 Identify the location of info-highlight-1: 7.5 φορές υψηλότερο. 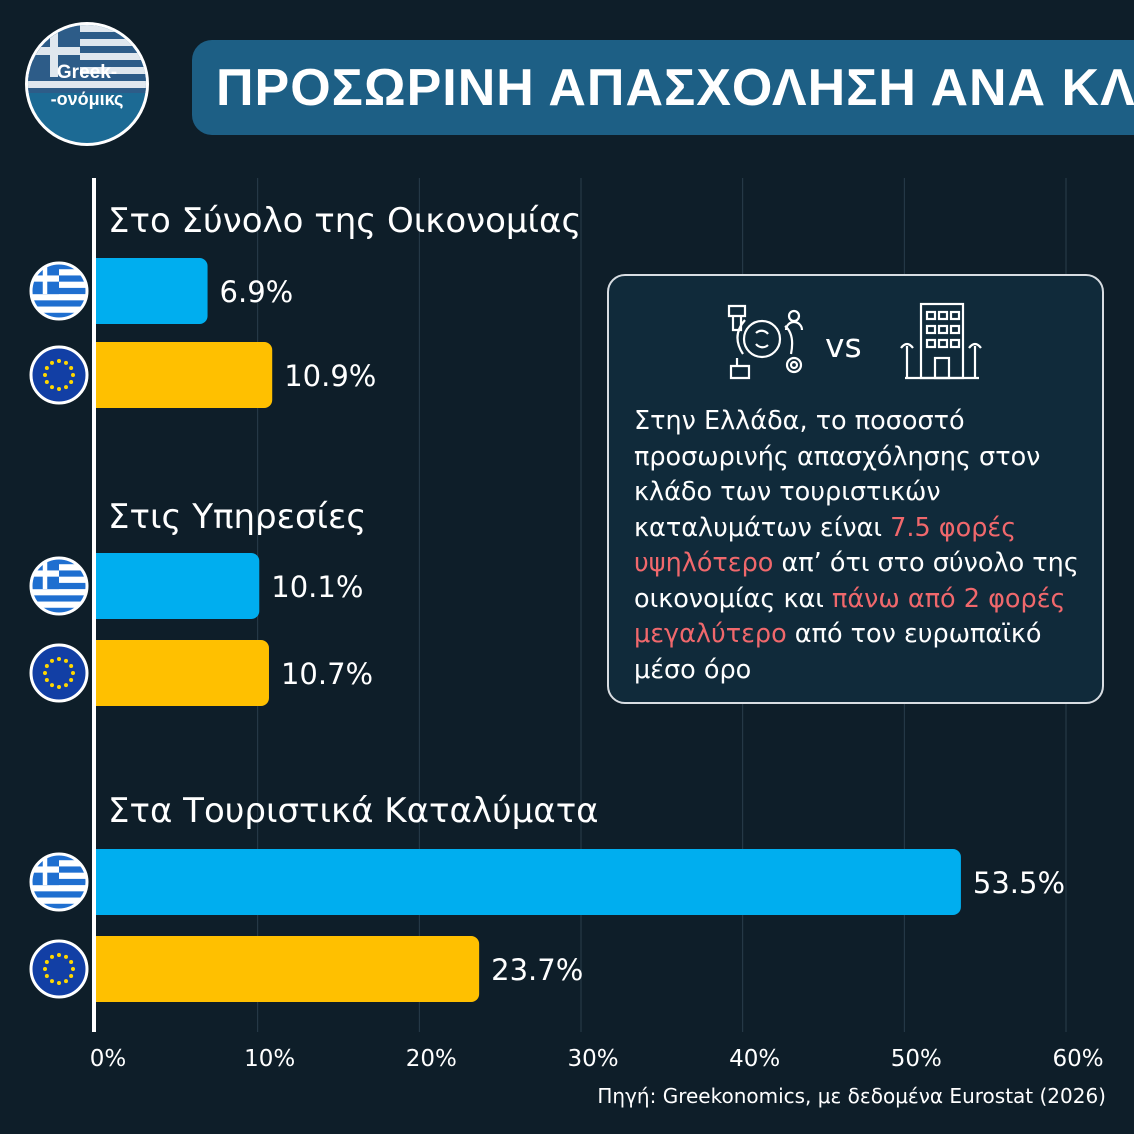
(825, 545).